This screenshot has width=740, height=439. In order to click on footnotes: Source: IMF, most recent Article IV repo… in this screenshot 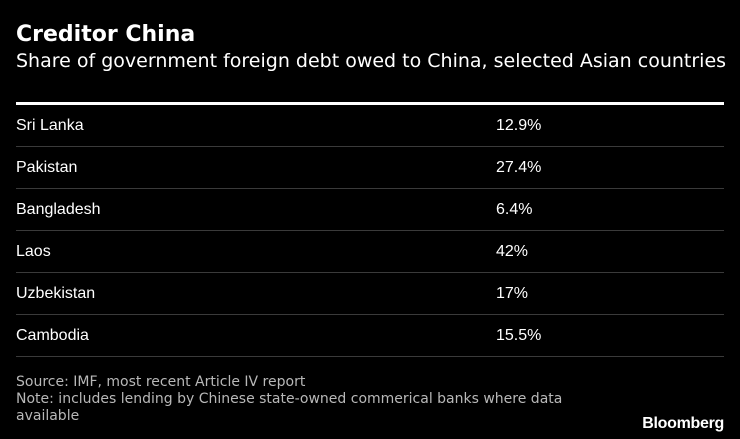, I will do `click(306, 399)`.